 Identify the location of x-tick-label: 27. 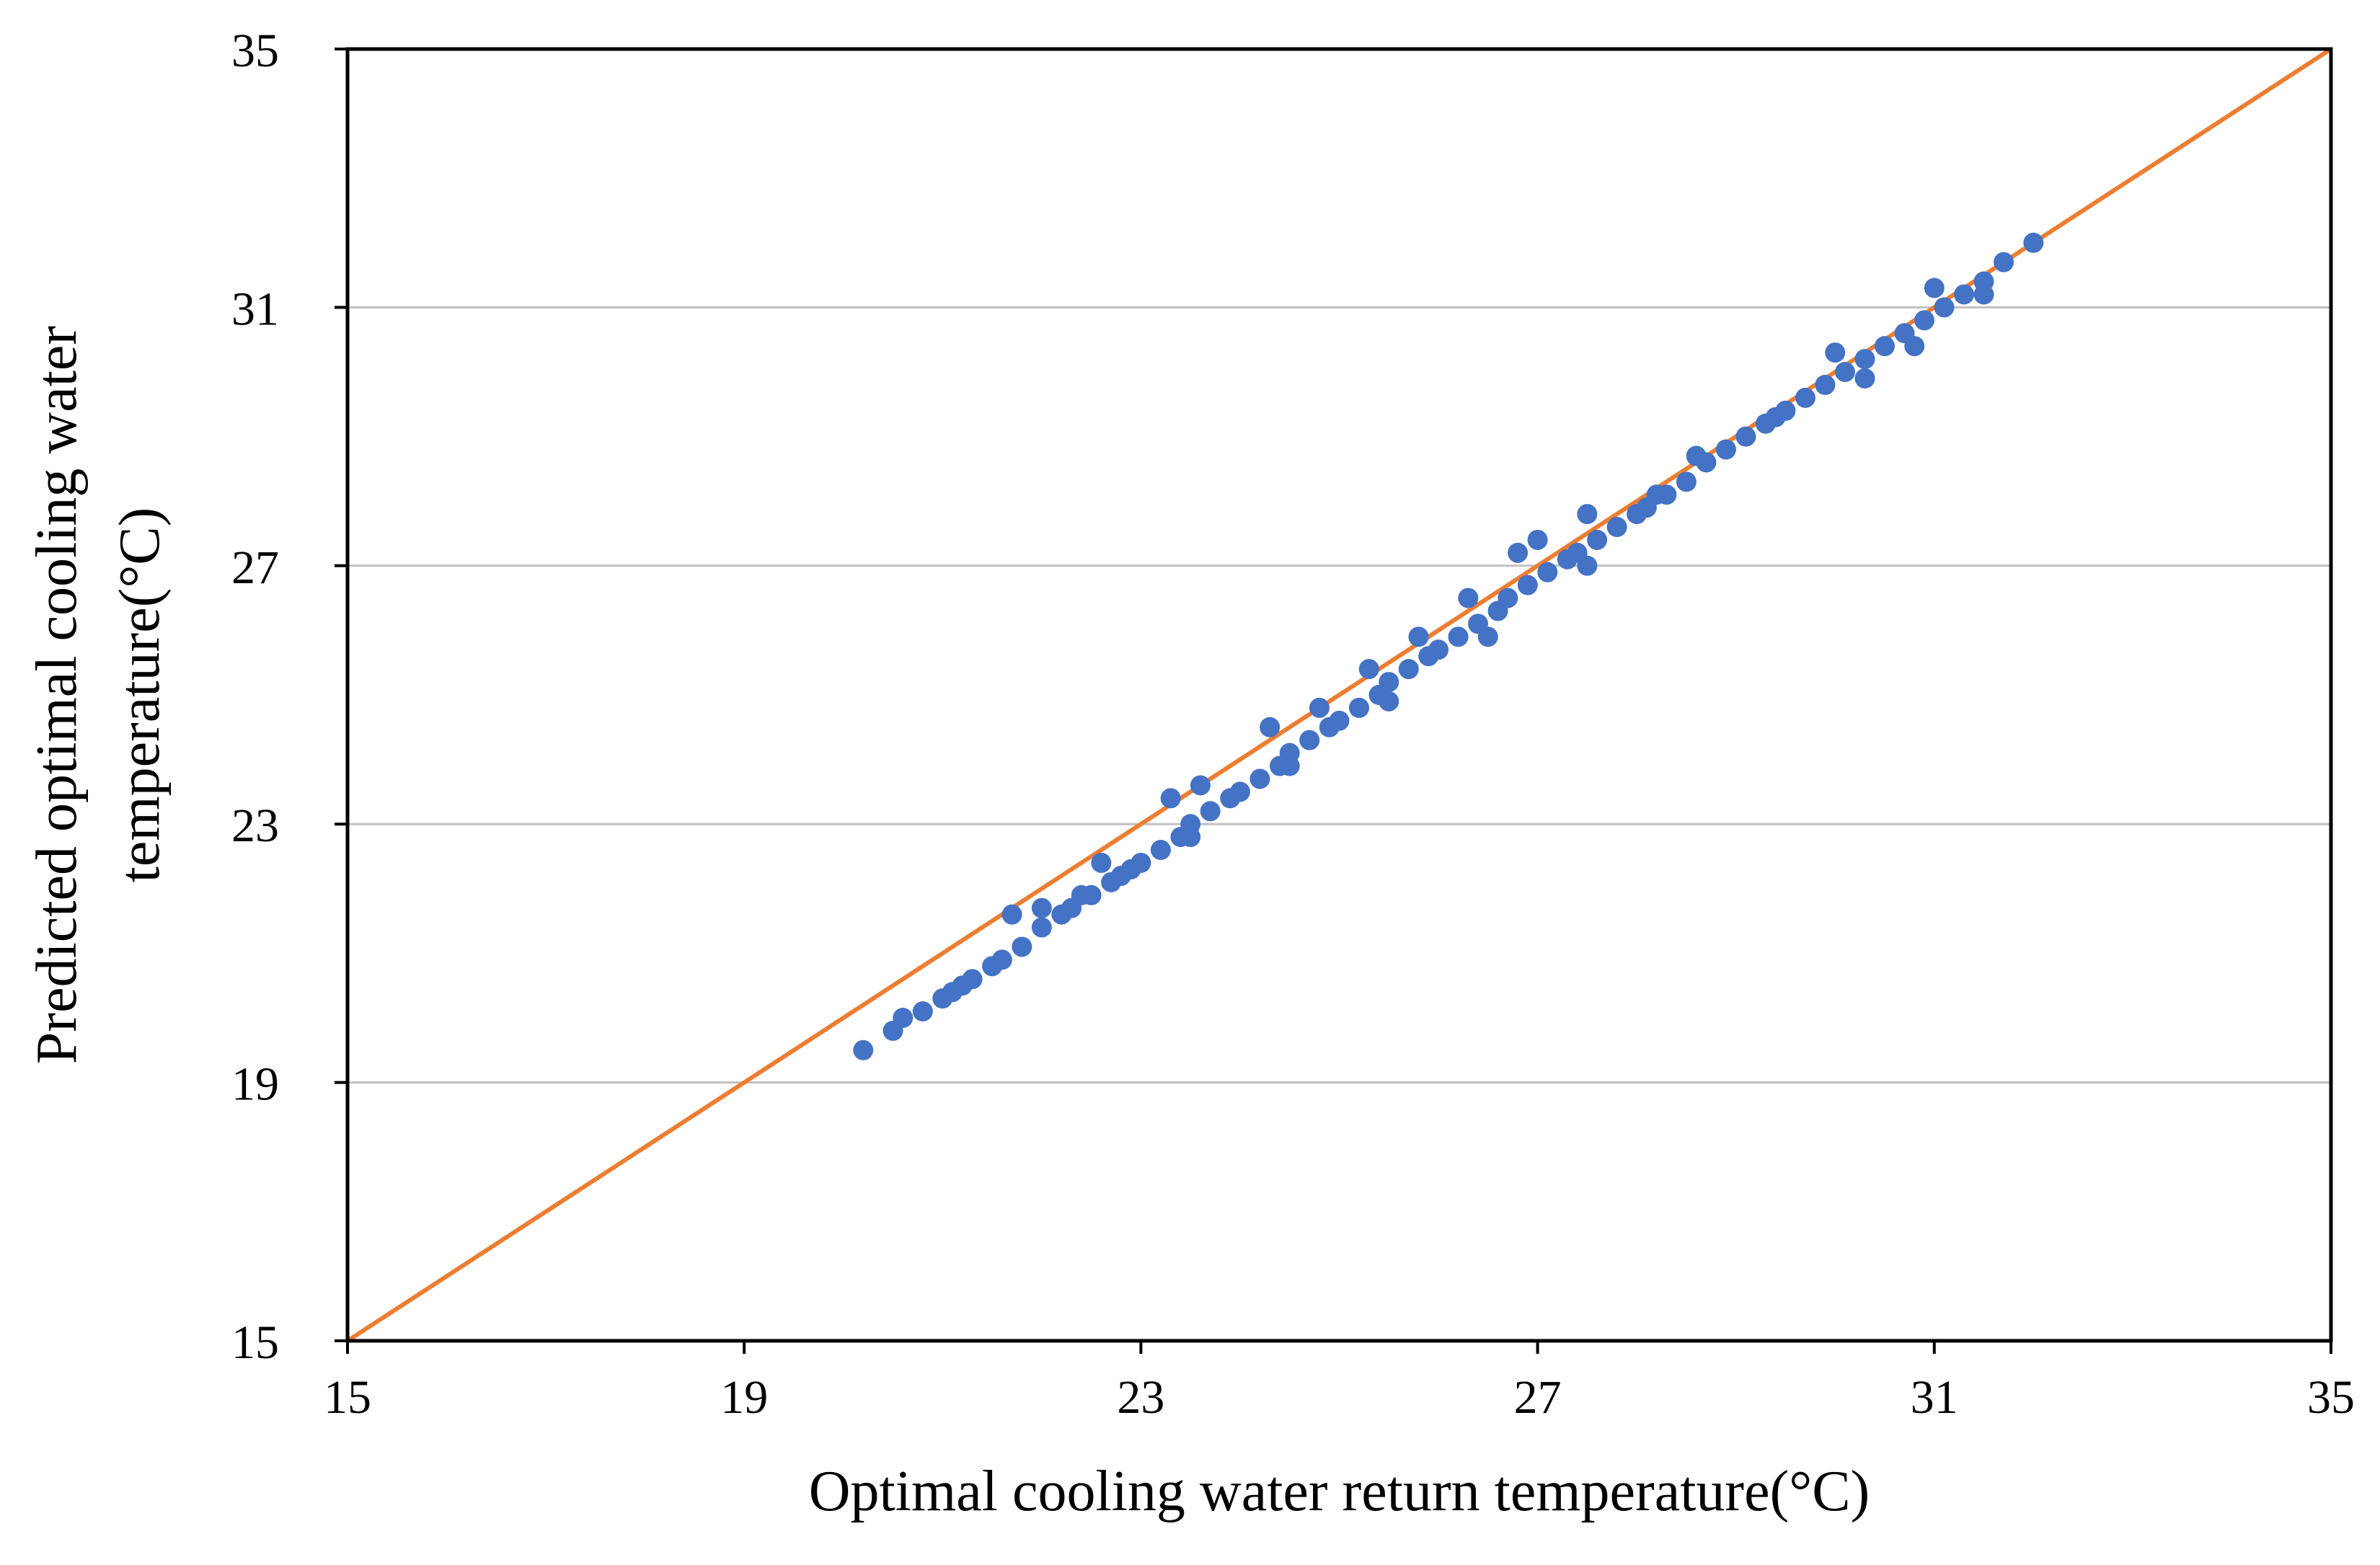
(1538, 1397).